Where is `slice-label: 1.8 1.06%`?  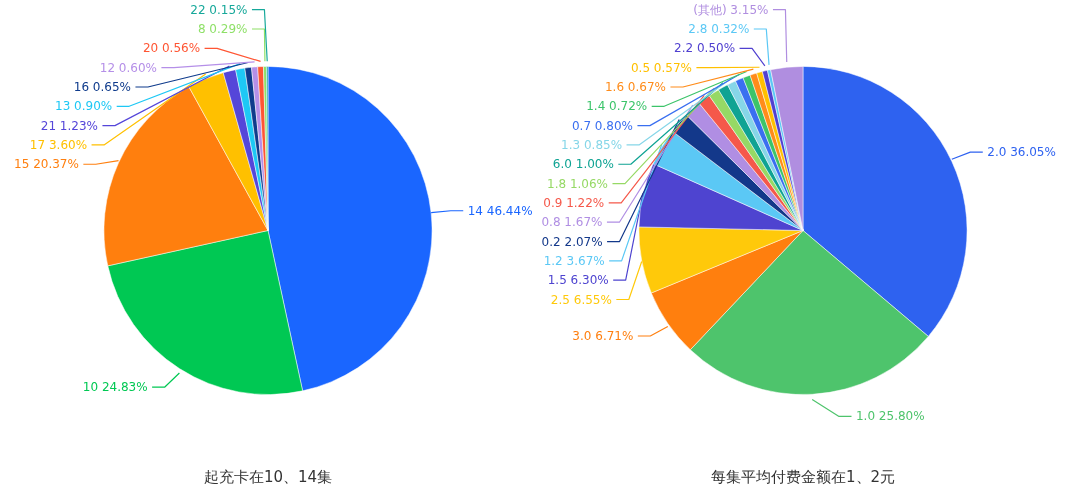 slice-label: 1.8 1.06% is located at coordinates (578, 183).